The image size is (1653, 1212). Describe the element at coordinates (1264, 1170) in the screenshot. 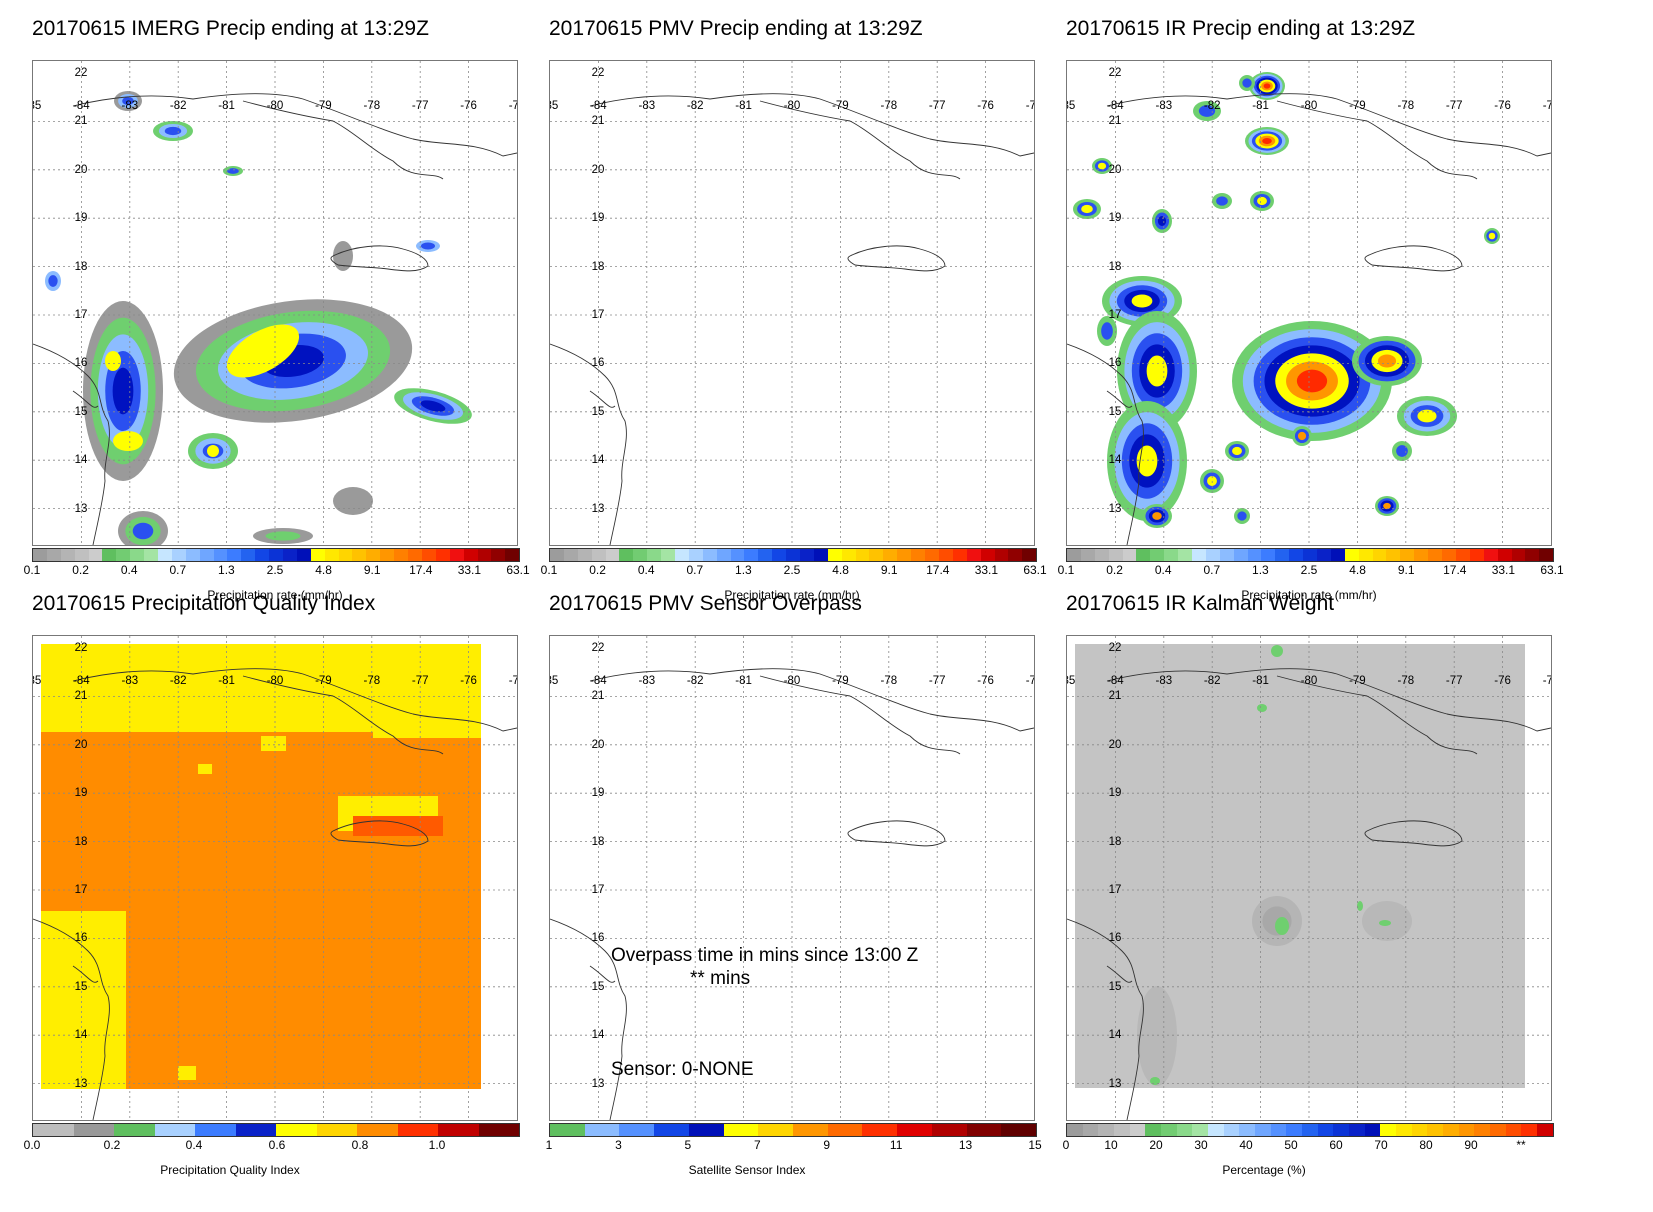

I see `colorbar-title: Percentage (%)` at that location.